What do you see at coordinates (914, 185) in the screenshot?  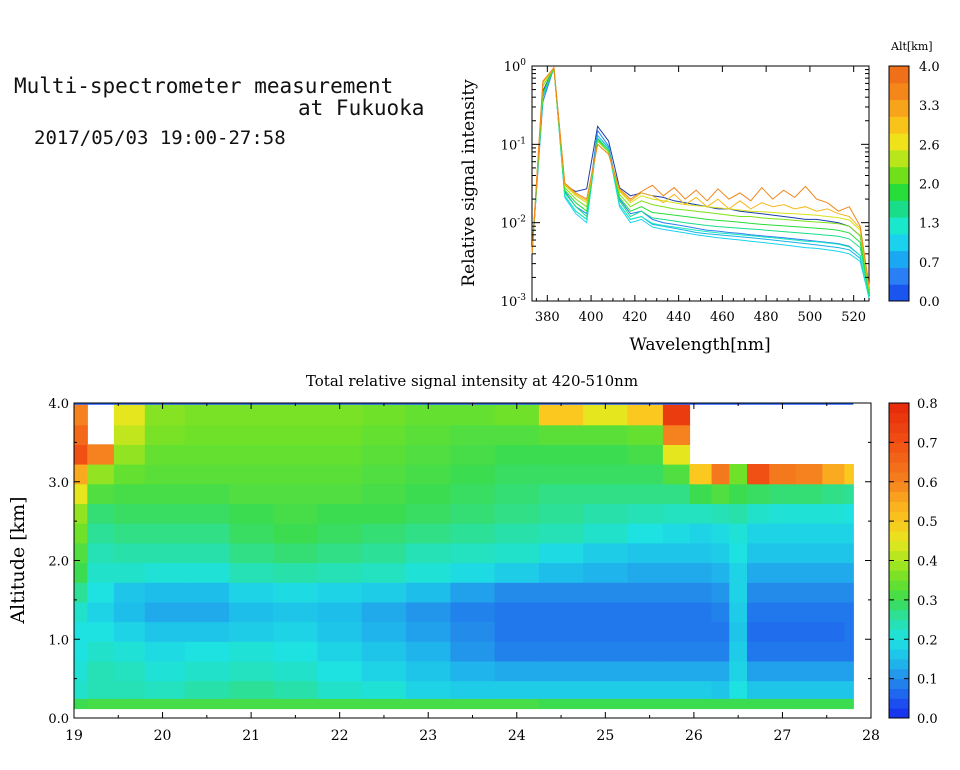 I see `altitude-colorbar: 0.0 0.7 1.3 2.0 2.6 3.3 4.0` at bounding box center [914, 185].